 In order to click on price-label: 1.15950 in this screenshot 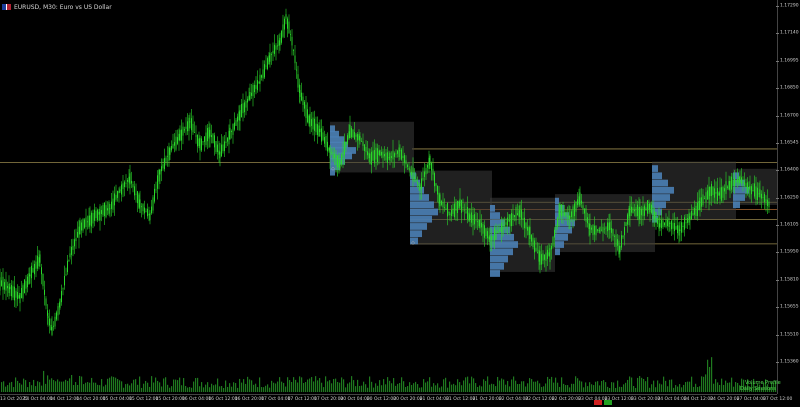, I will do `click(789, 252)`.